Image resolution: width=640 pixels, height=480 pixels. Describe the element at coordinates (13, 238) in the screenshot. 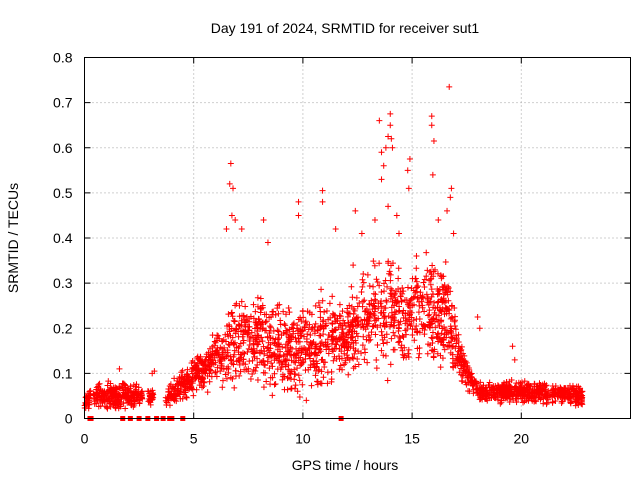

I see `y-axis-label: SRMTID / TECUs` at that location.